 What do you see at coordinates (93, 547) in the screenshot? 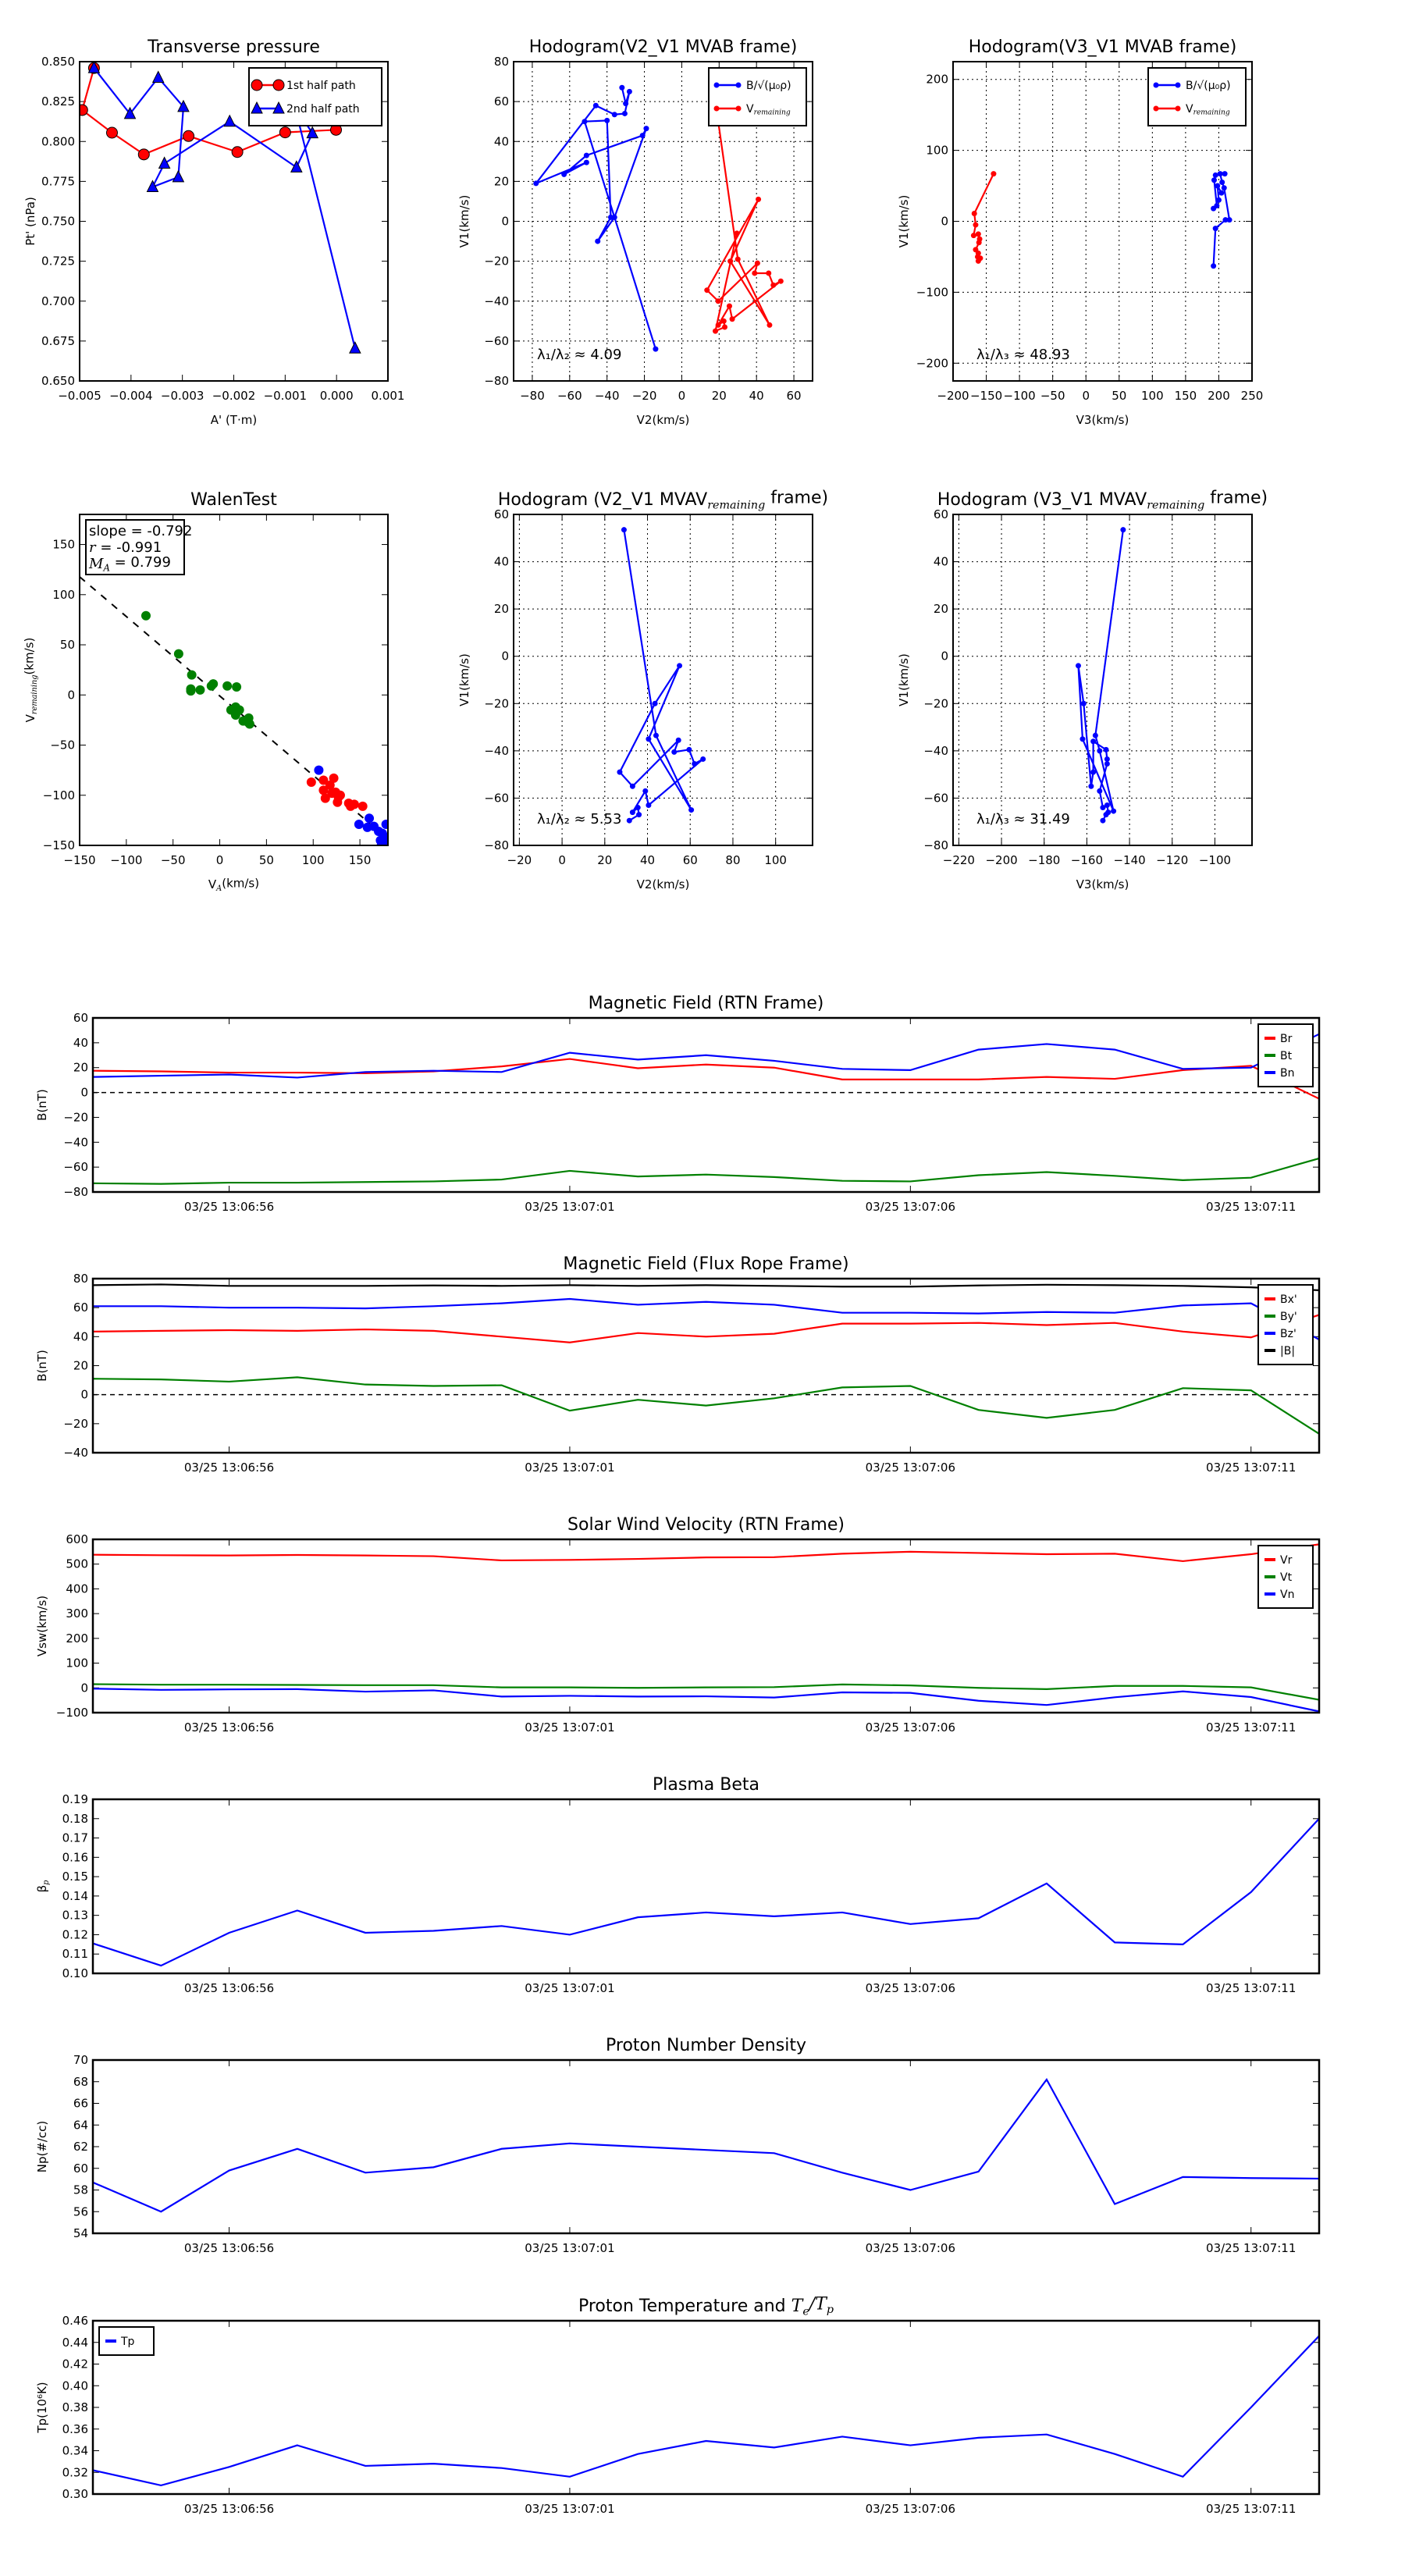
I see `stats-line-part: r` at bounding box center [93, 547].